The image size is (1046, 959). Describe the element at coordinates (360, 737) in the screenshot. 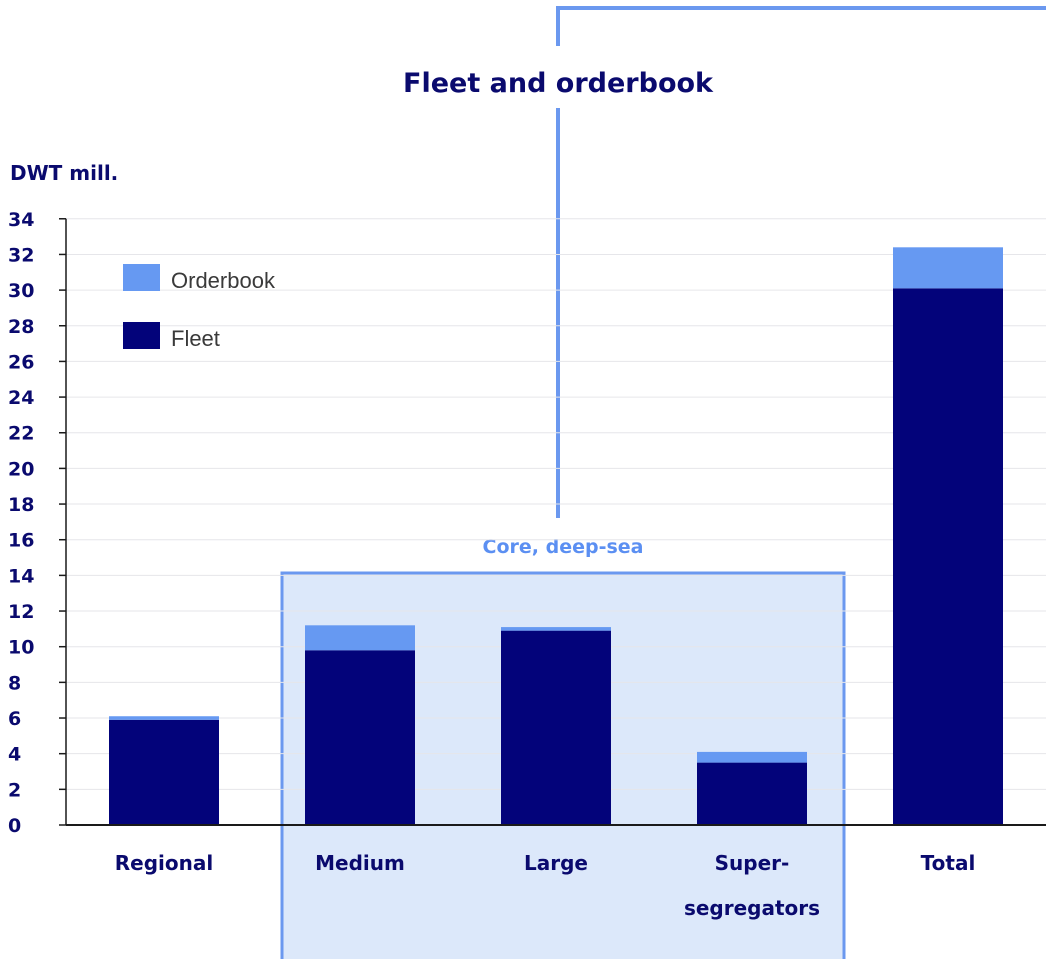

I see `bar-fleet-medium` at that location.